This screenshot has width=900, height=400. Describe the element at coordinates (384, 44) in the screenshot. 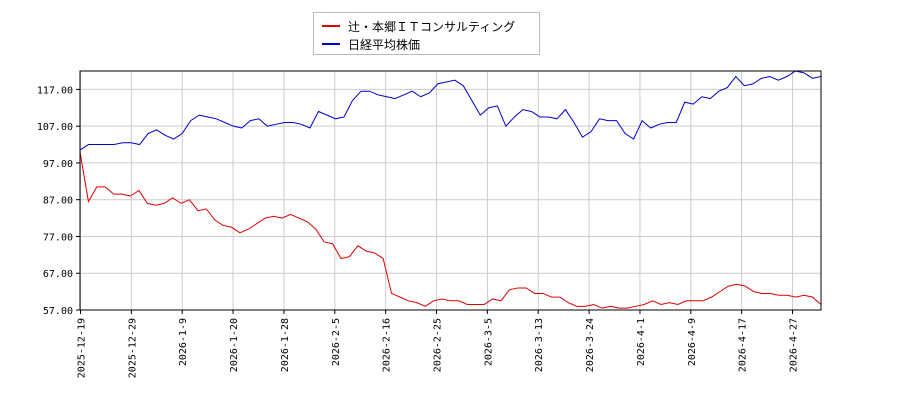

I see `legend-label-series-2: 日経平均株価` at that location.